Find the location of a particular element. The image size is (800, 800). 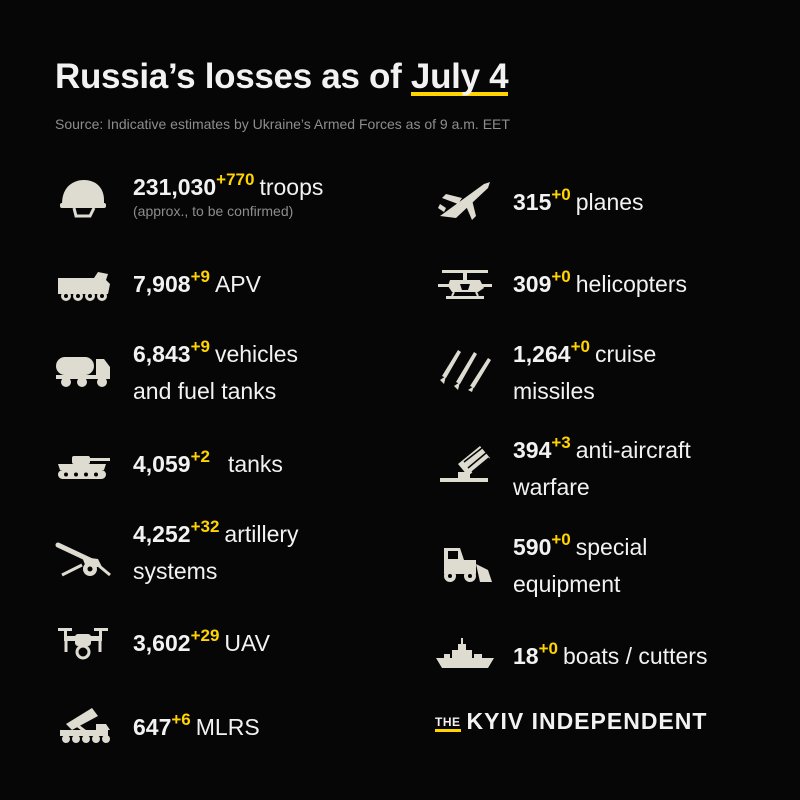

boats-count: 18 is located at coordinates (526, 656).